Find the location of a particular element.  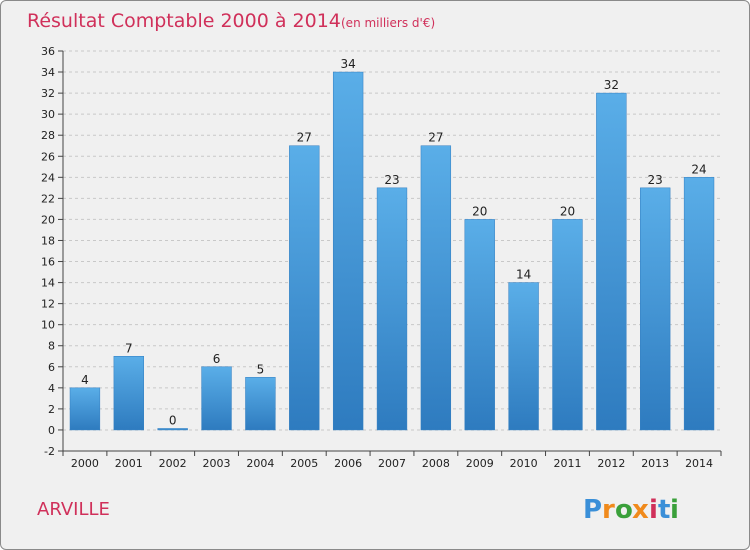

x-tick-label-2000: 2000 is located at coordinates (85, 463).